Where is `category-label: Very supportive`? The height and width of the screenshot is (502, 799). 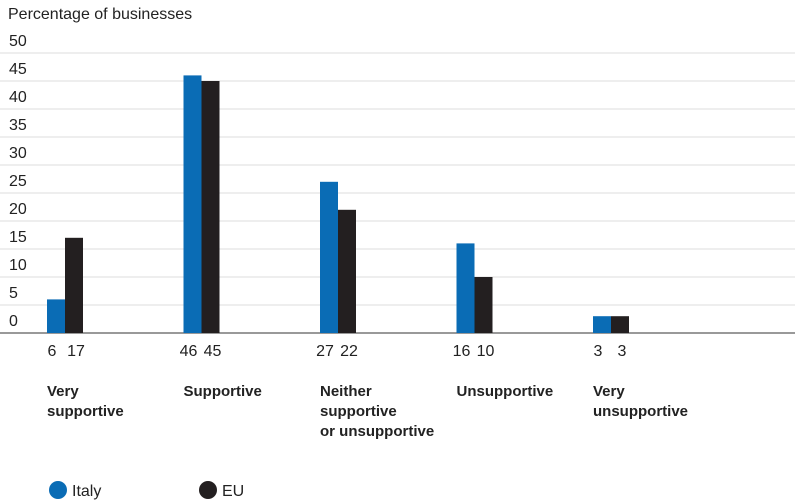
category-label: Very supportive is located at coordinates (85, 401).